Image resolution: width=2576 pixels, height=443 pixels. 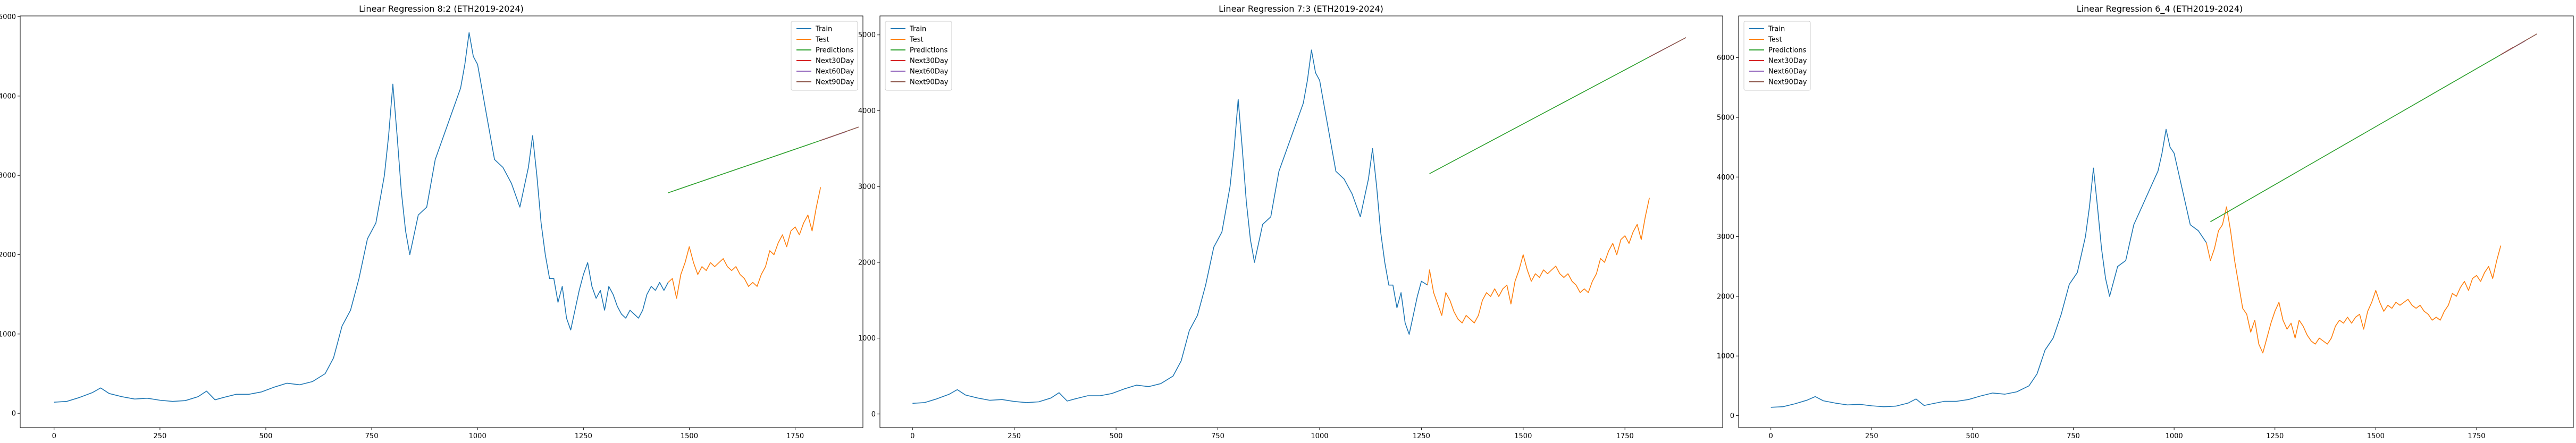 I want to click on chart-title: Linear Regression 8:2 (ETH2019-2024), so click(x=441, y=9).